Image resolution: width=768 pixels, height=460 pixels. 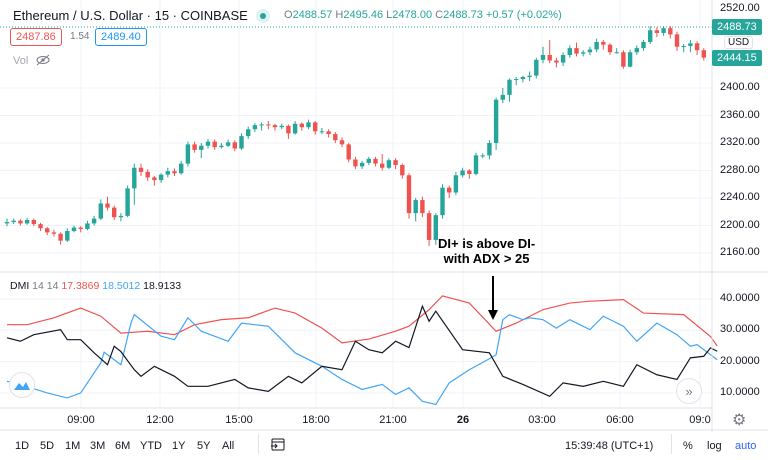 I want to click on range-button-6m: 6M, so click(x=123, y=446).